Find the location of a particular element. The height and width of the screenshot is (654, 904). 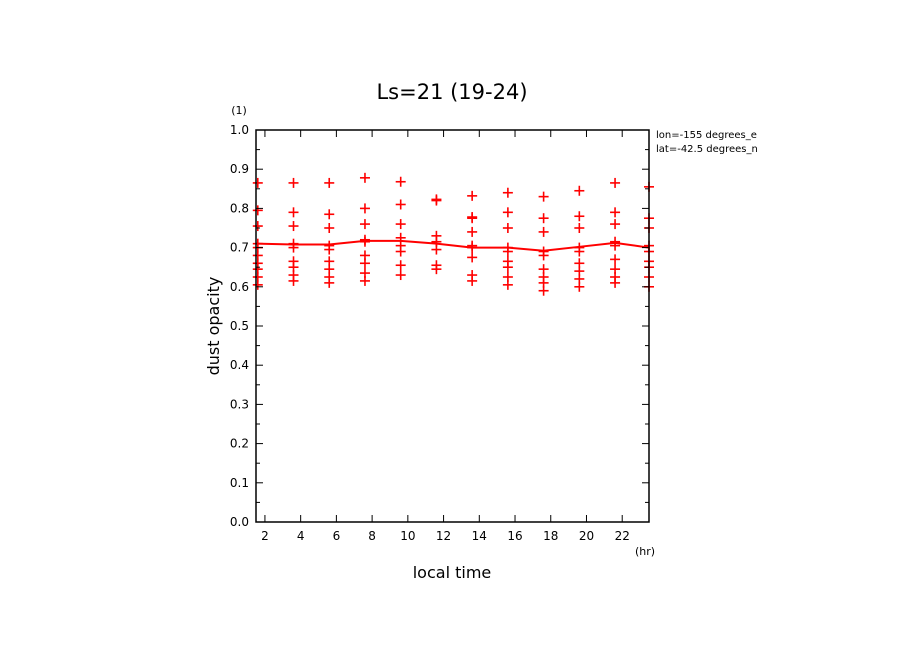

y-tick-label: 0.2 is located at coordinates (239, 444).